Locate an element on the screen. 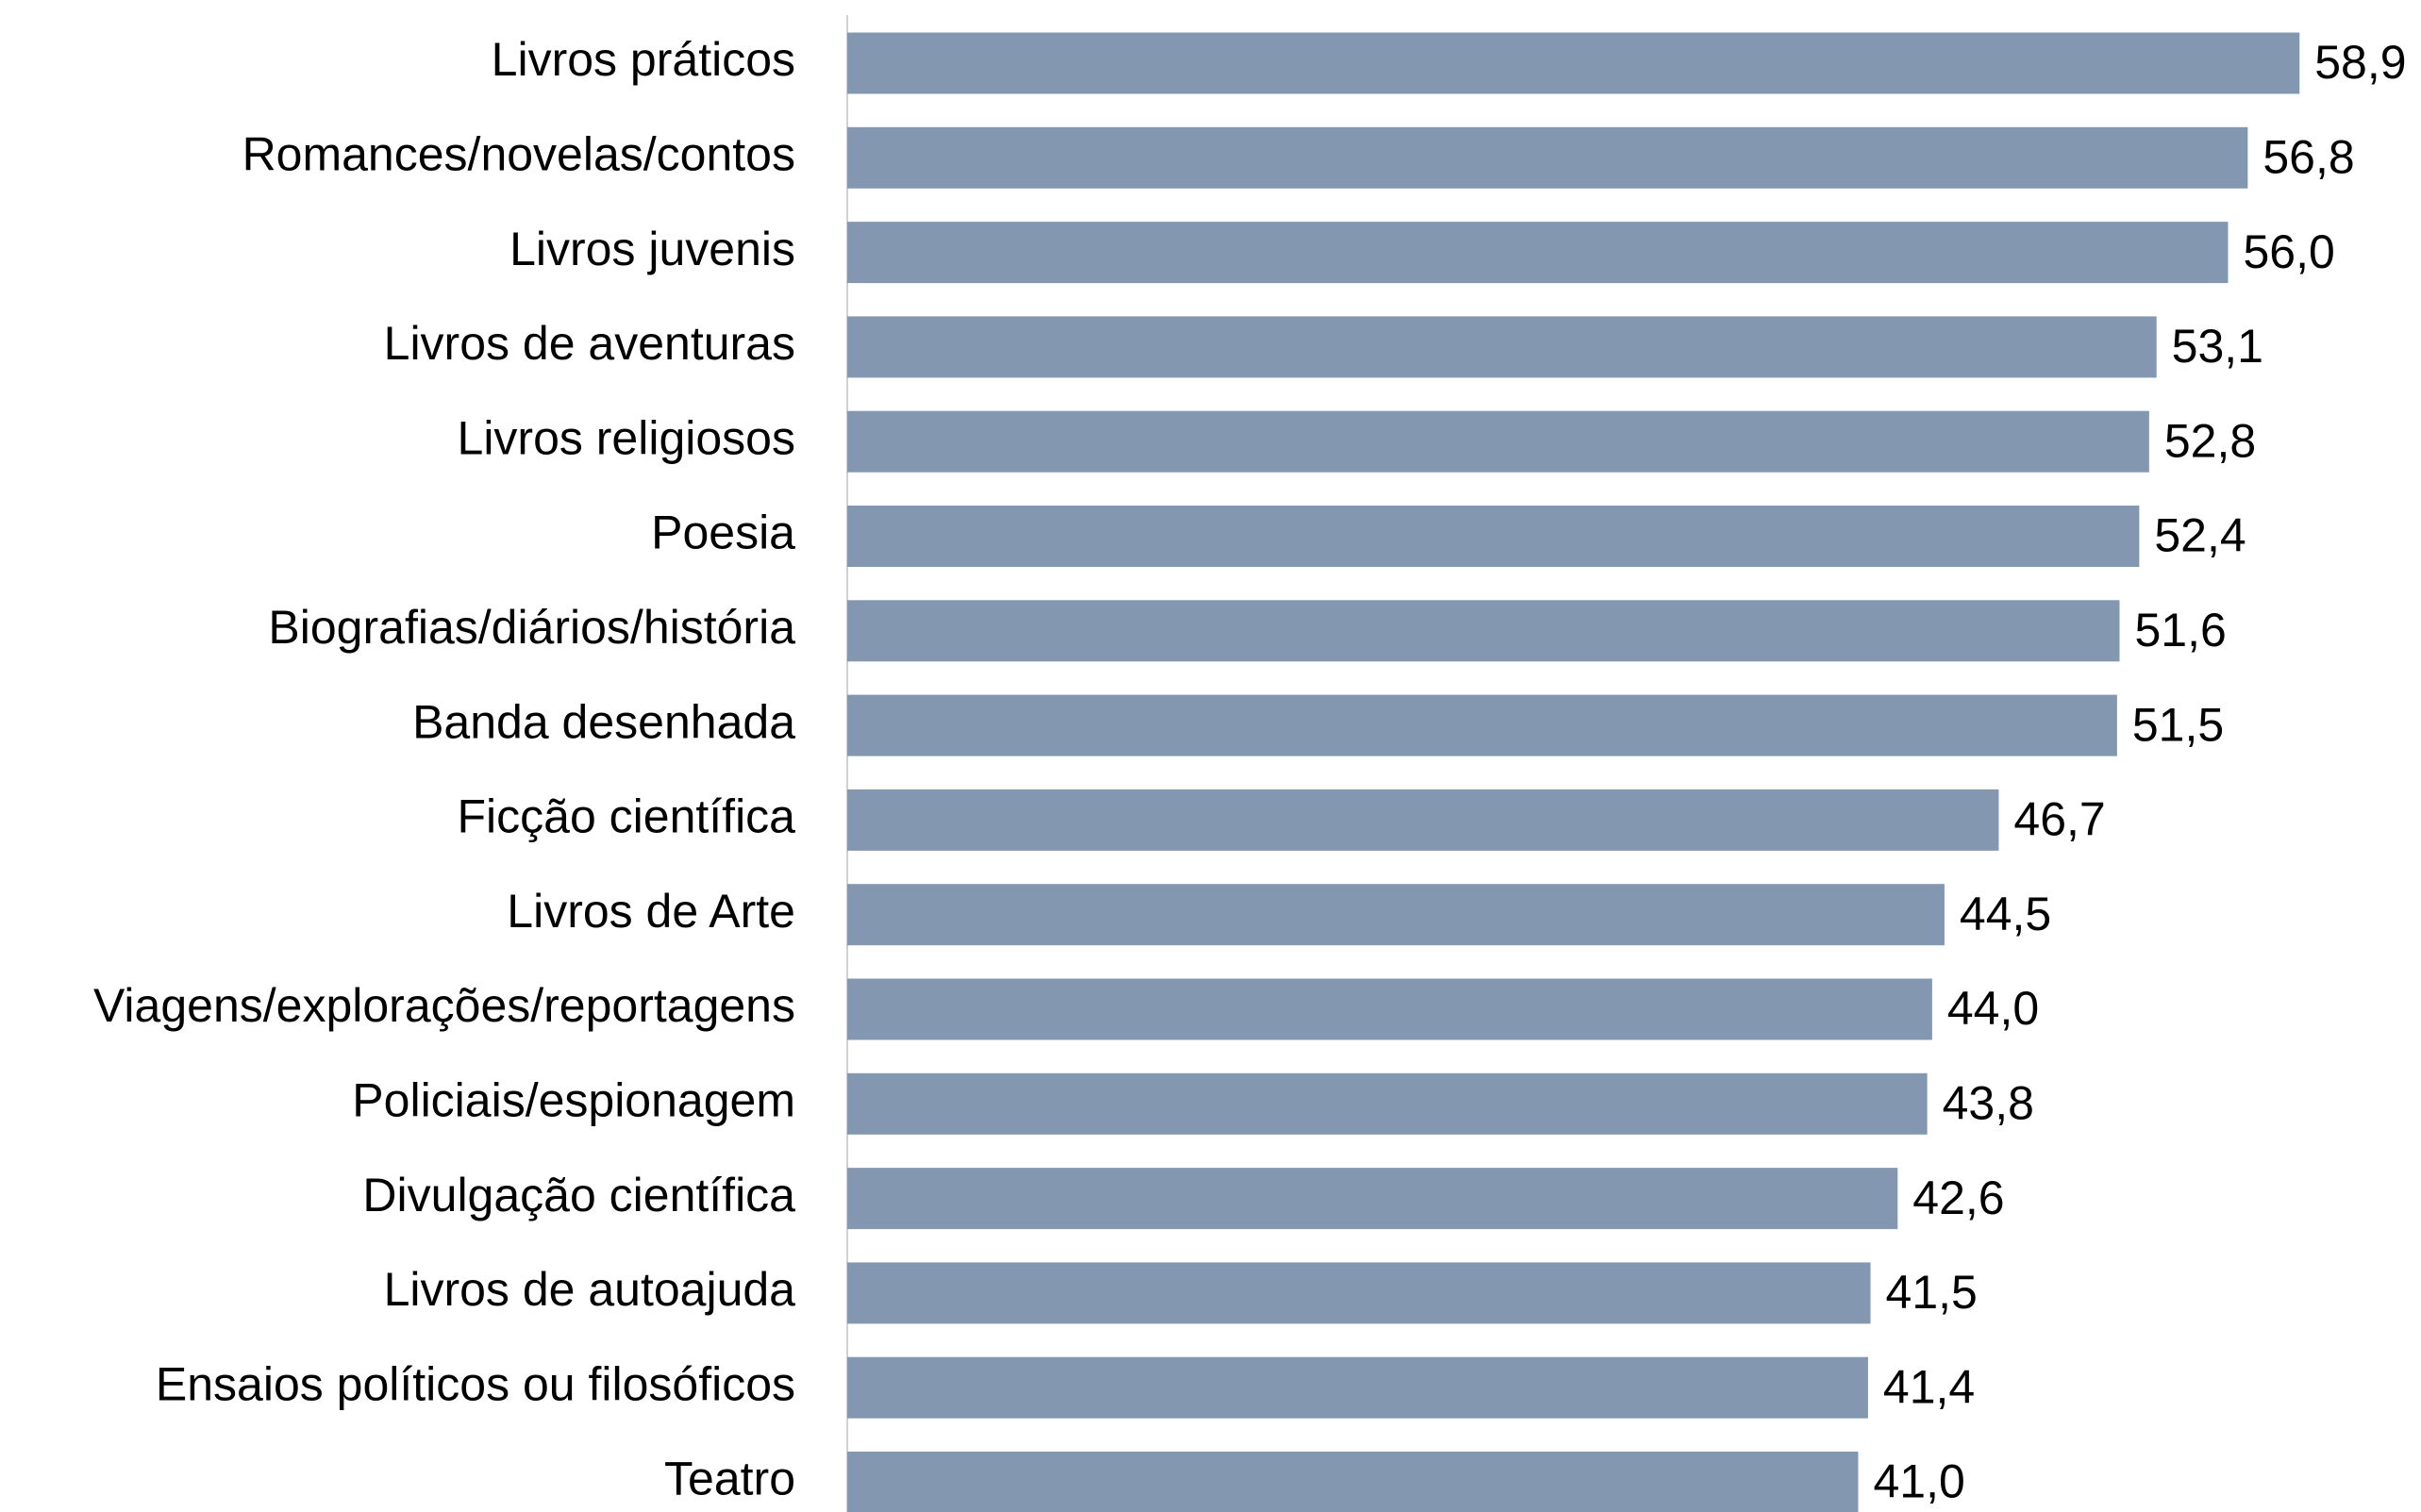  value-label: 56,0 is located at coordinates (2288, 251).